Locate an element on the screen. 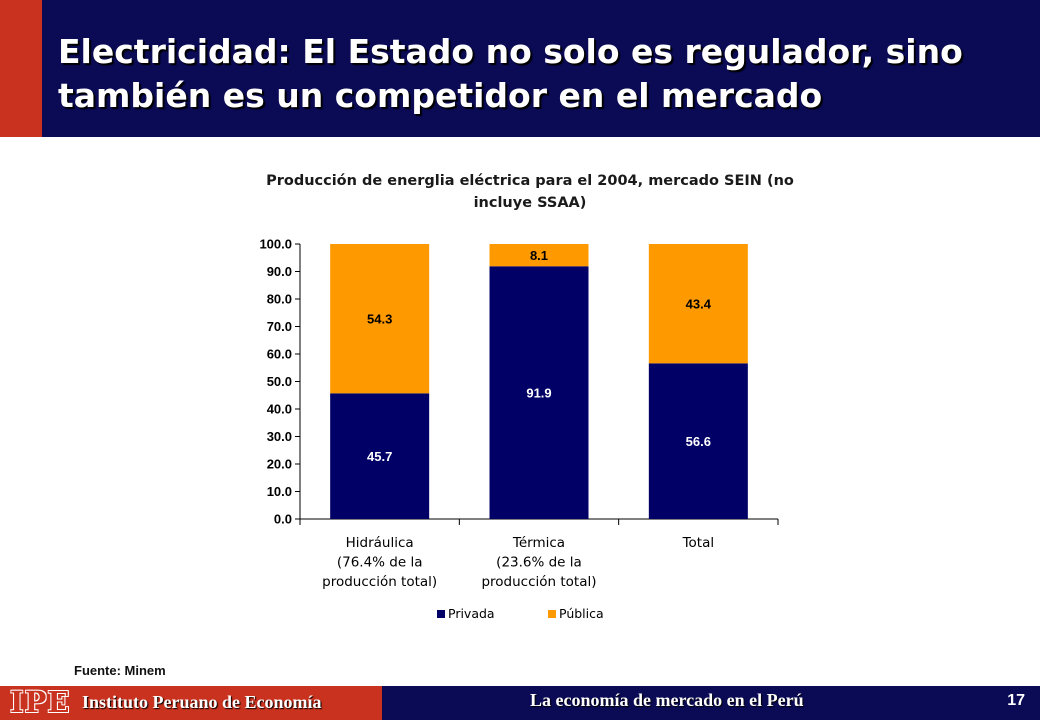 The width and height of the screenshot is (1040, 720). y-tick-label: 80.0 is located at coordinates (279, 299).